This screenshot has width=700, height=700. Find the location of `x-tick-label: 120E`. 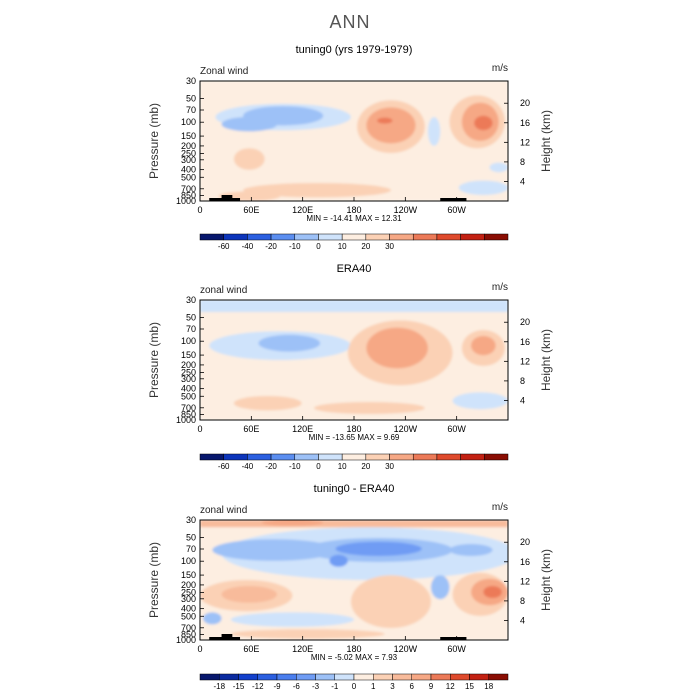

x-tick-label: 120E is located at coordinates (302, 429).